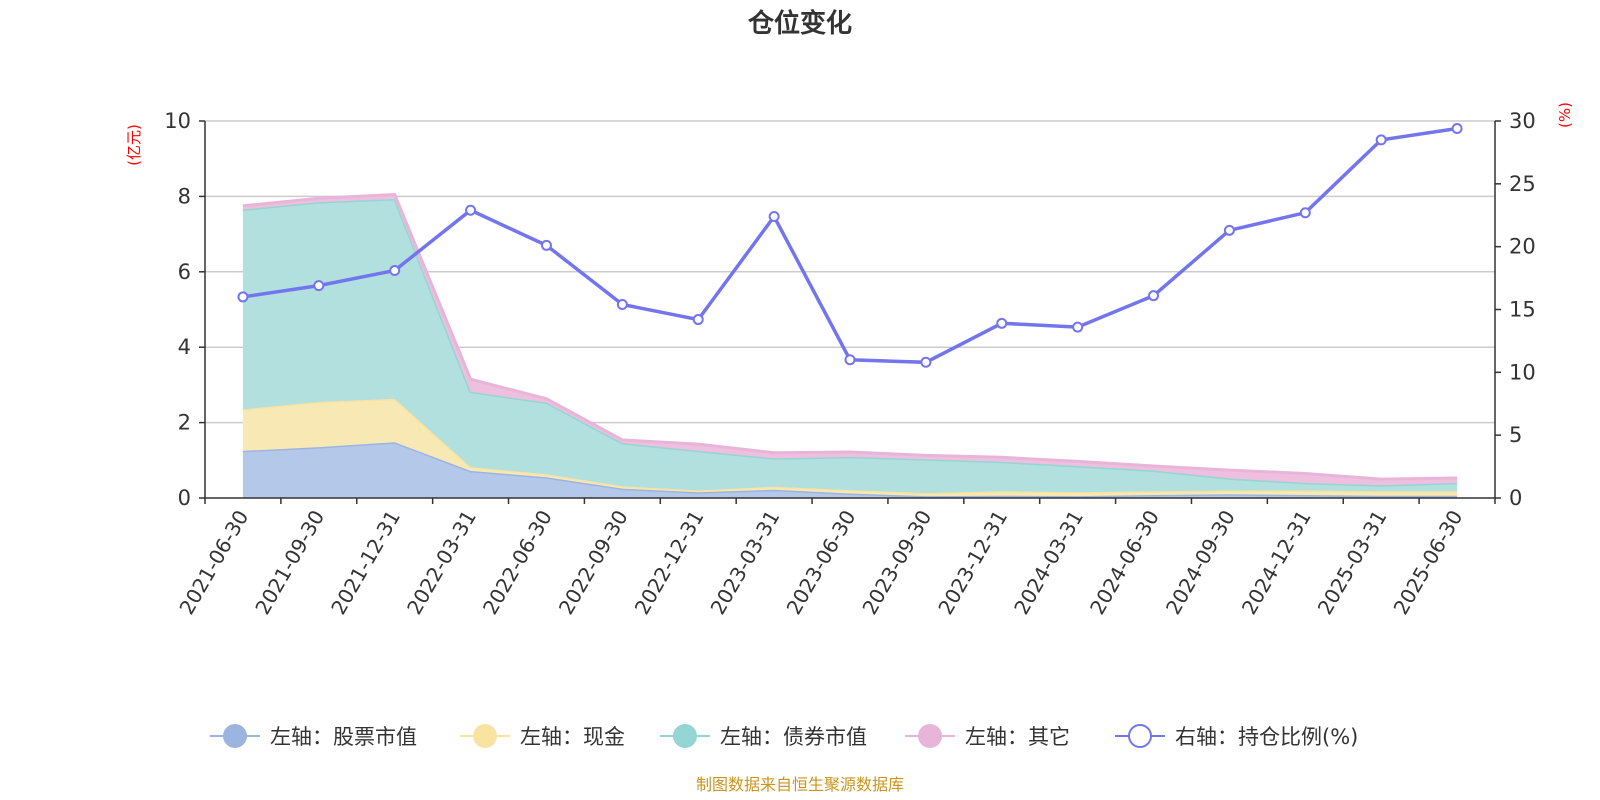 The image size is (1600, 800). Describe the element at coordinates (799, 23) in the screenshot. I see `chart-title: 仓位变化` at that location.